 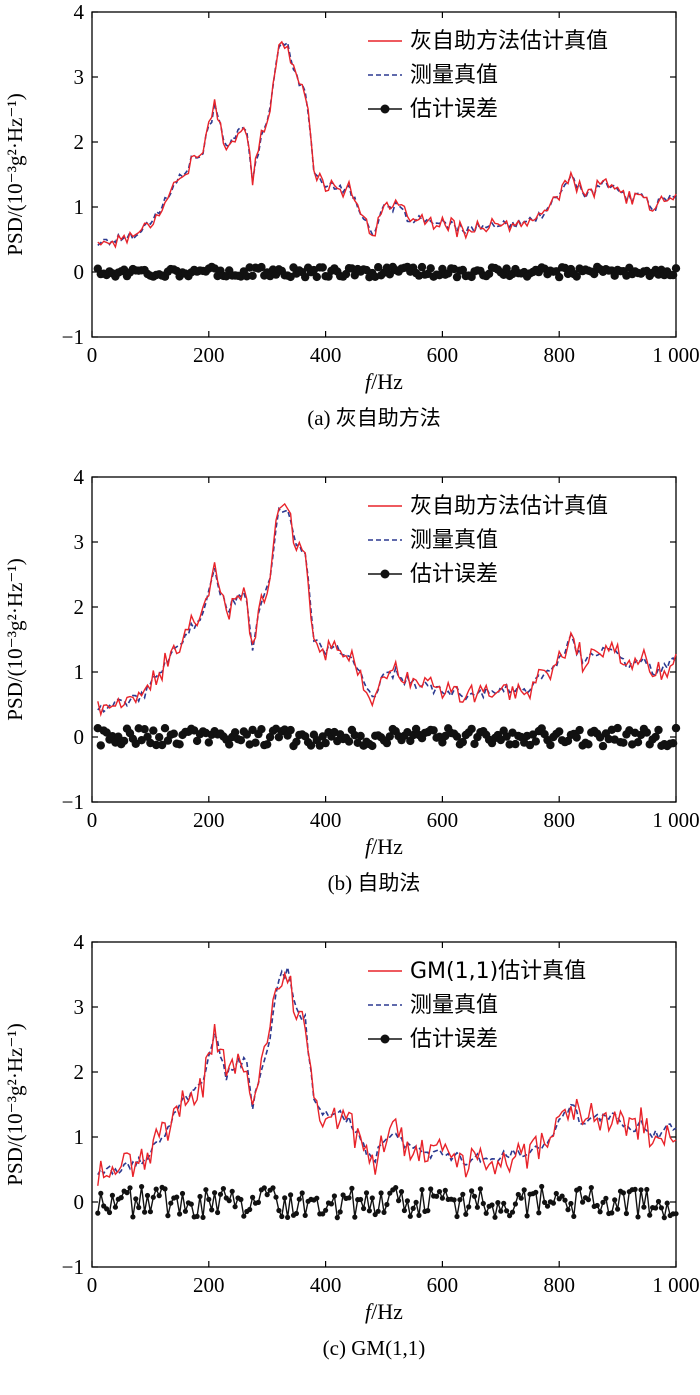 What do you see at coordinates (675, 355) in the screenshot?
I see `x-tick-label: 1 000` at bounding box center [675, 355].